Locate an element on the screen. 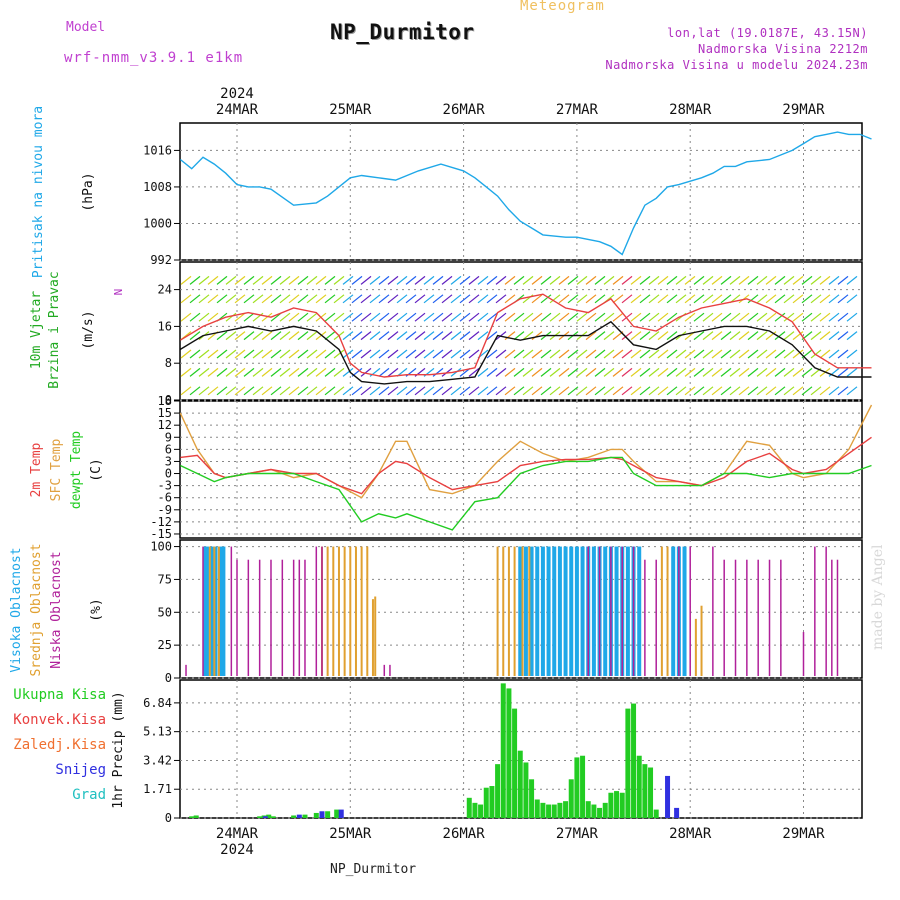 This screenshot has width=900, height=900. y-tick-label: 75 is located at coordinates (165, 579).